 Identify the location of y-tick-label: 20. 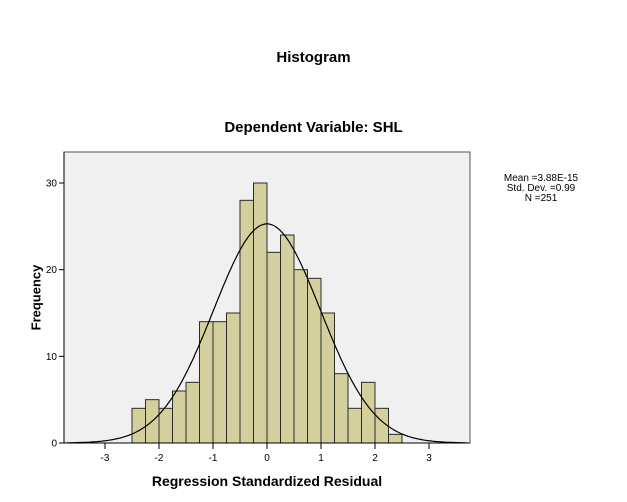
(52, 270).